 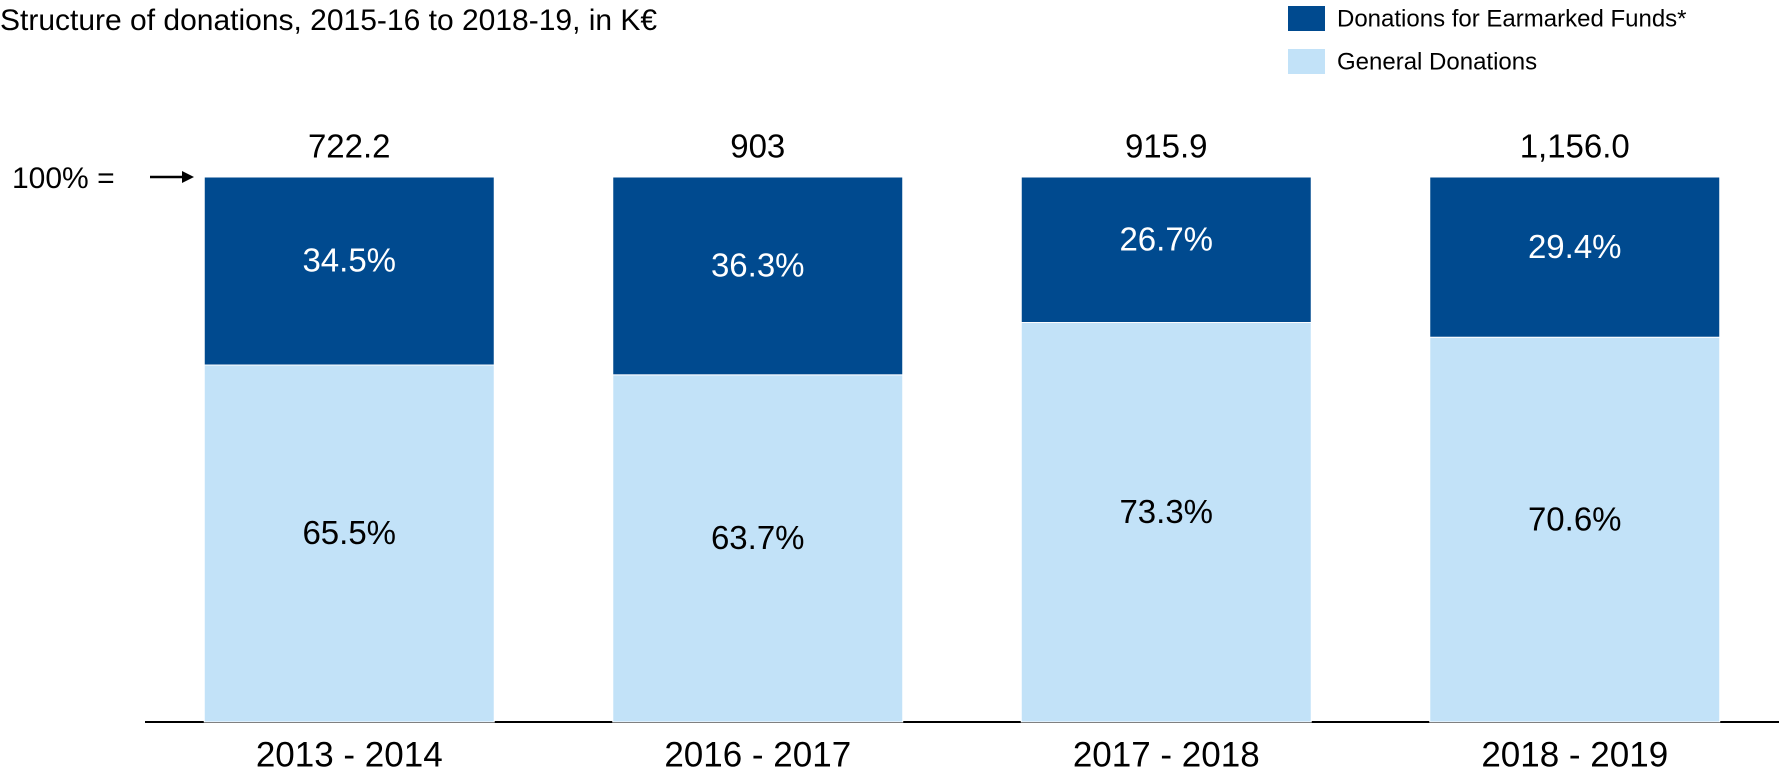 I want to click on x-tick-label: 2016 - 2017, so click(x=757, y=753).